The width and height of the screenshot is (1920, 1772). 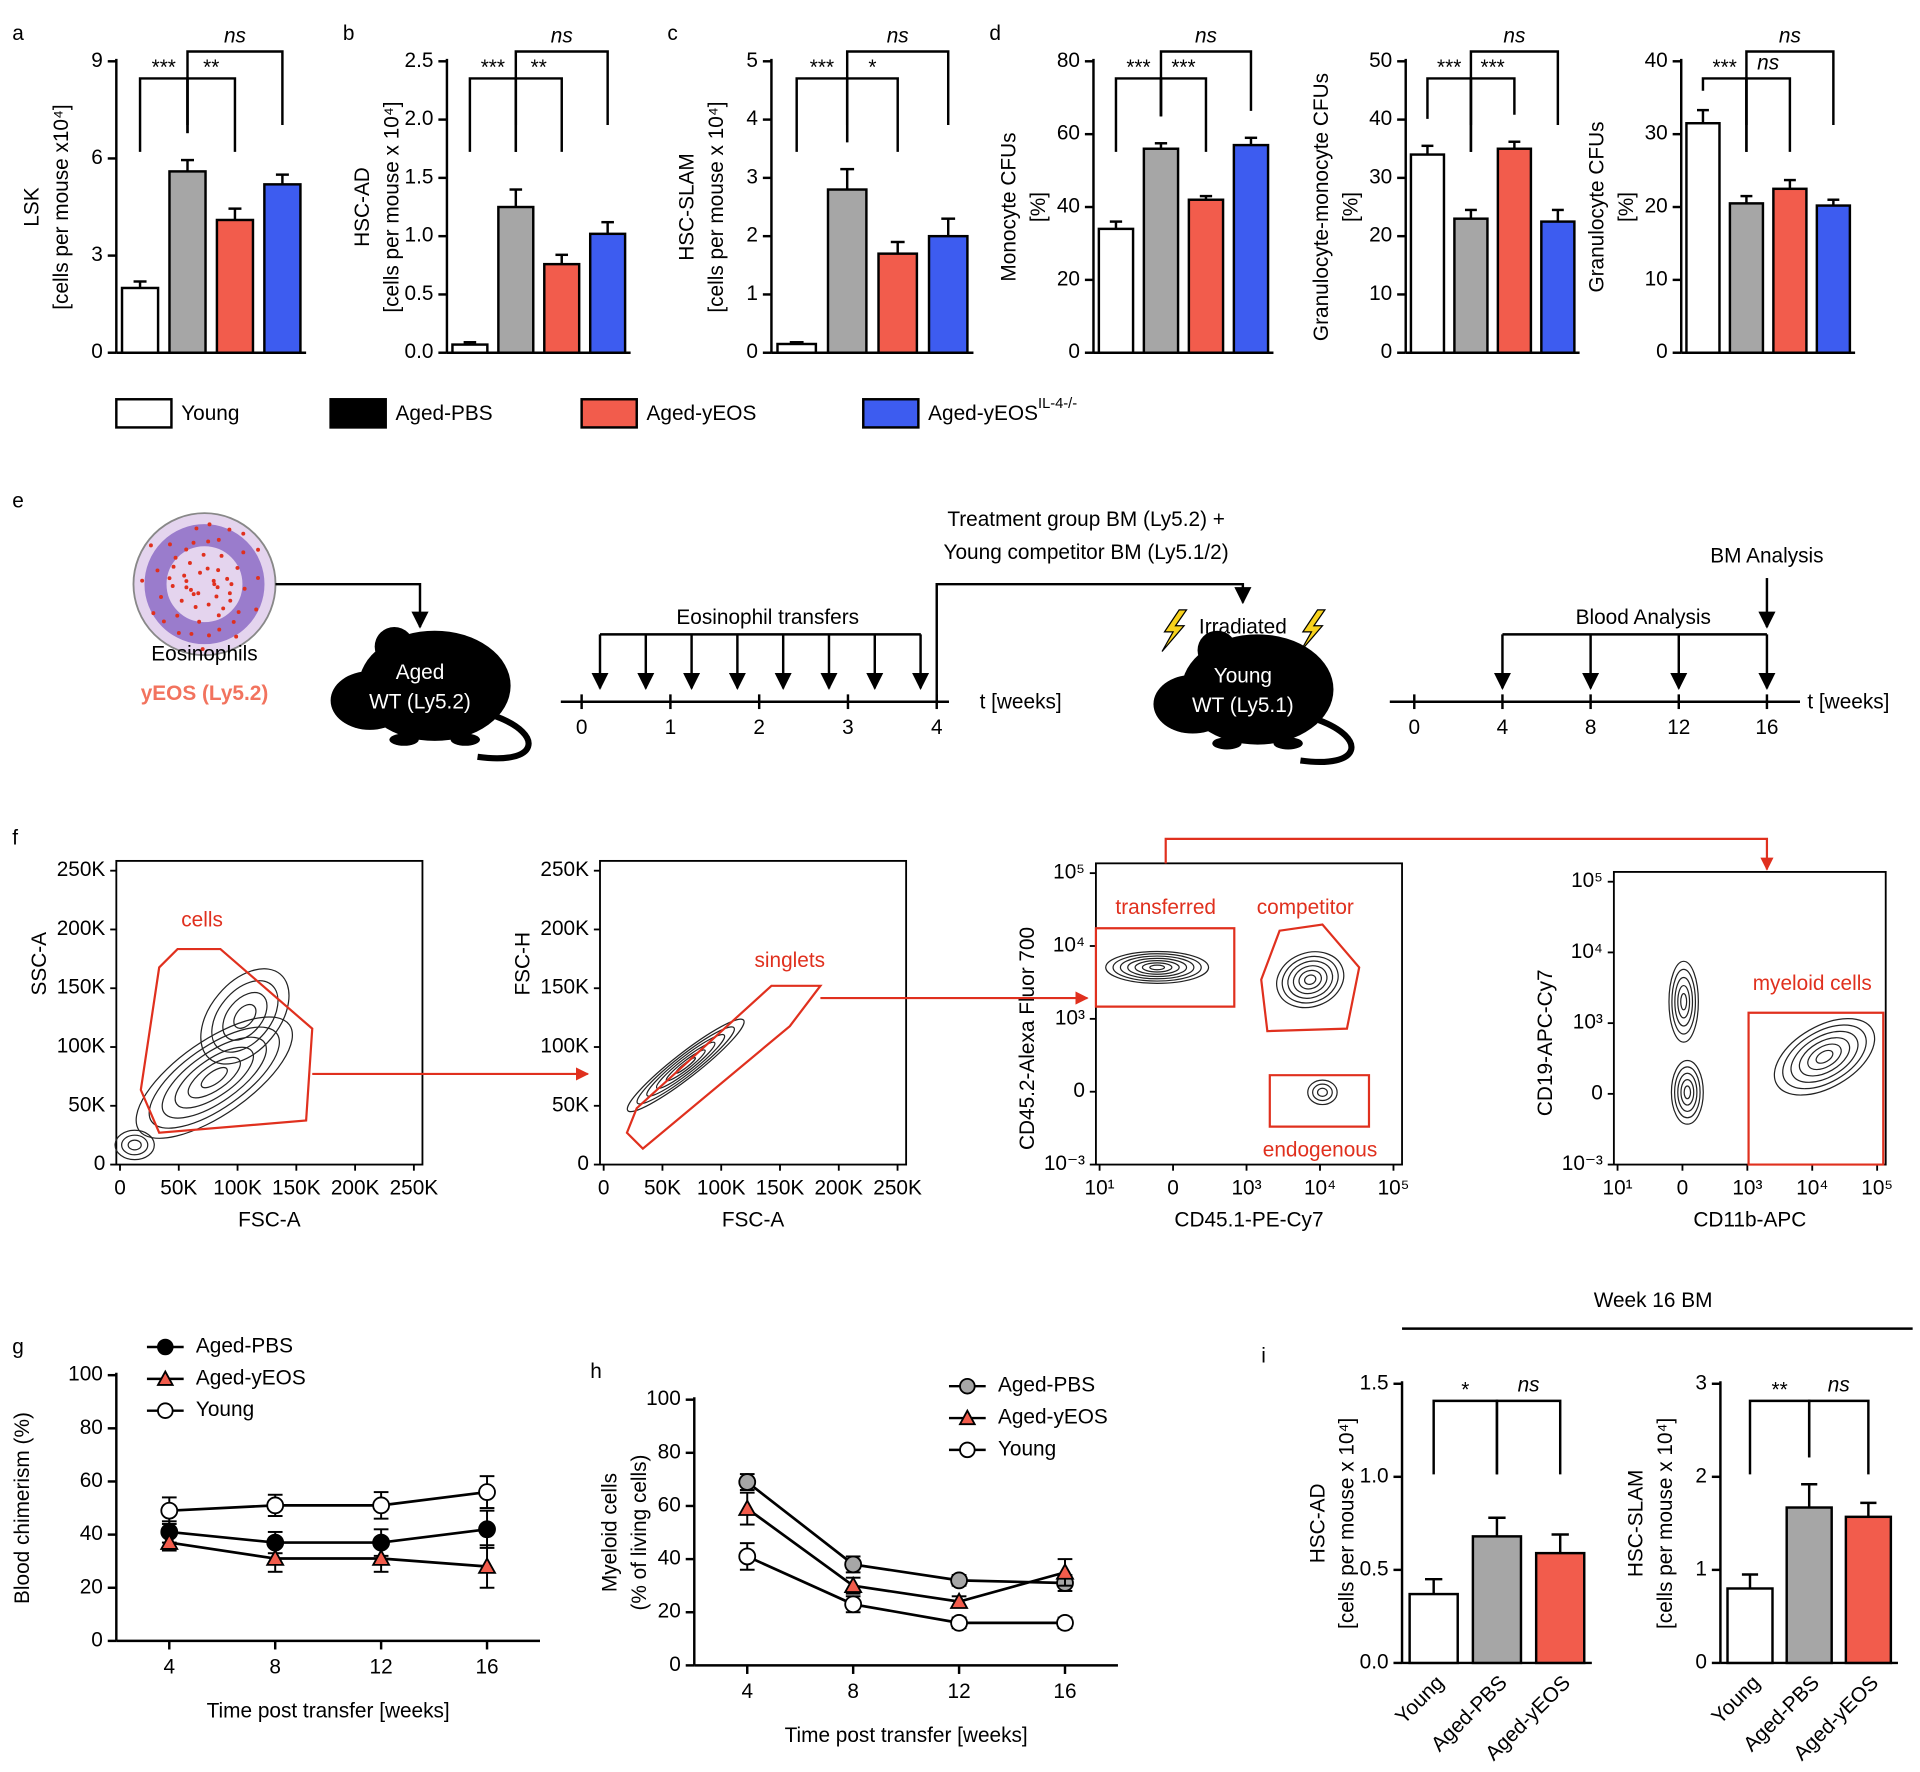 What do you see at coordinates (1069, 872) in the screenshot?
I see `y-tick-label: 10⁵` at bounding box center [1069, 872].